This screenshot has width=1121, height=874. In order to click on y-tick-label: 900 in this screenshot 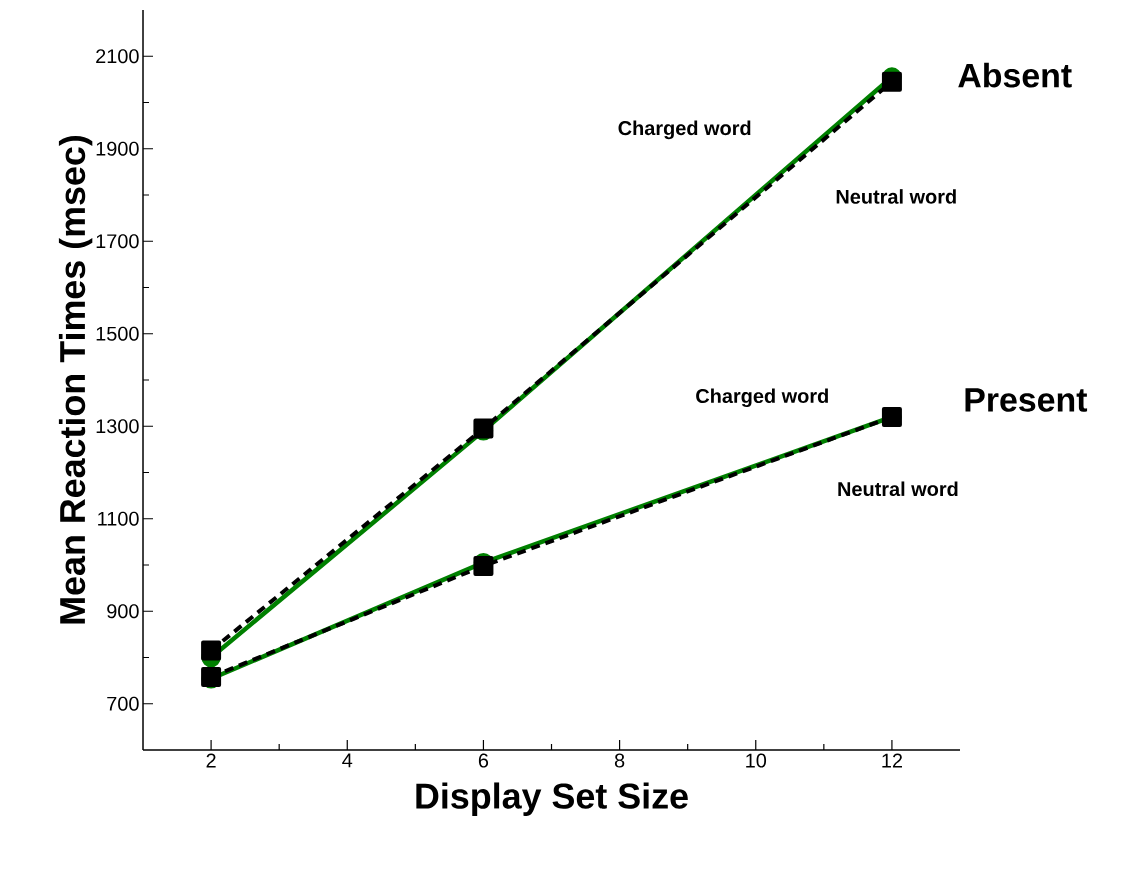, I will do `click(123, 611)`.